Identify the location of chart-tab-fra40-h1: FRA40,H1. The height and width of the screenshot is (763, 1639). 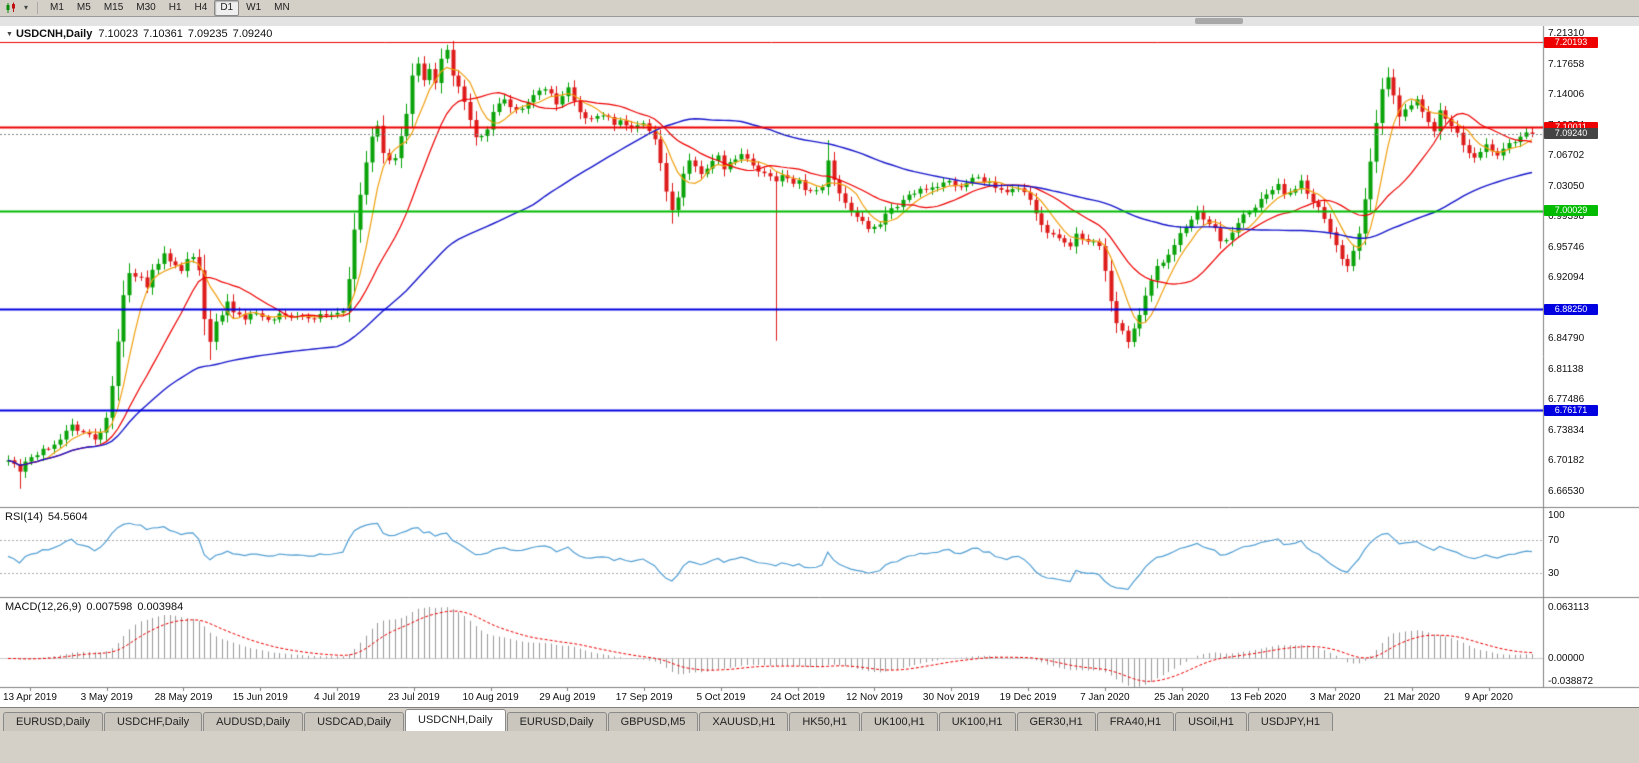
(1135, 721).